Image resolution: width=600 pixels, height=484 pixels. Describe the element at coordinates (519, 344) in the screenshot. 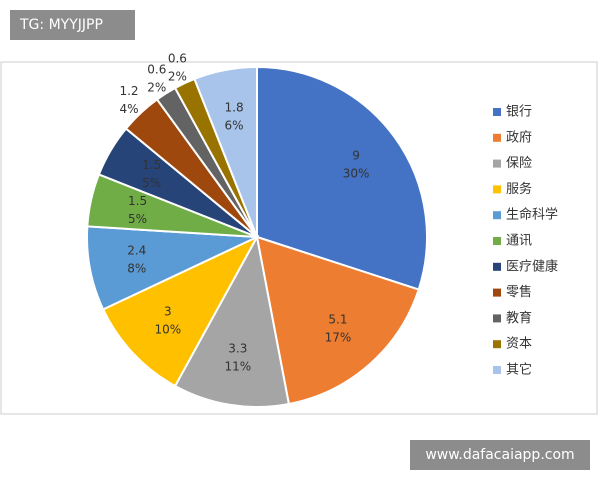

I see `legend-label: 资本` at that location.